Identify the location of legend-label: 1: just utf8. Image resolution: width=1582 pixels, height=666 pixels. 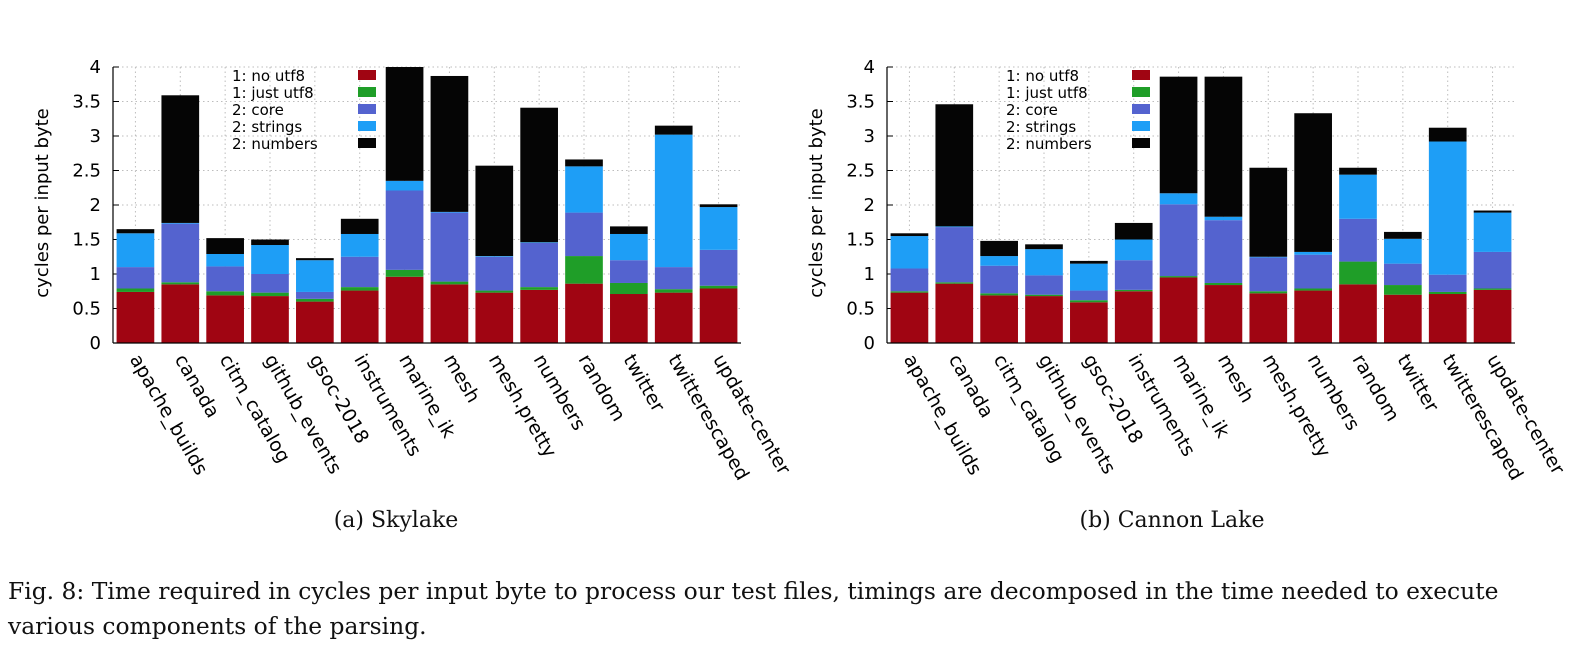
(273, 93).